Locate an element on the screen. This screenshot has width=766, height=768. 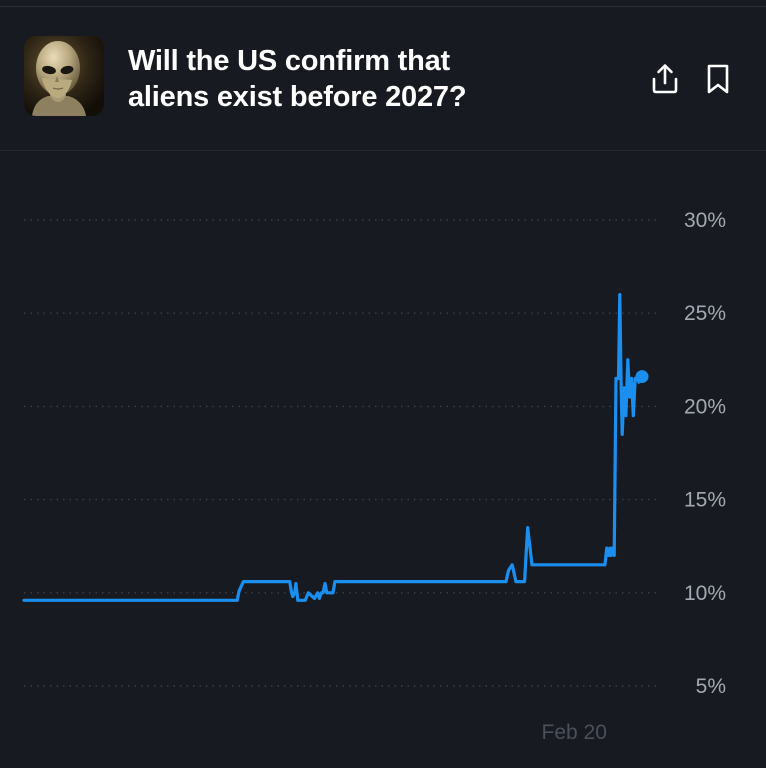
top-divider is located at coordinates (383, 6).